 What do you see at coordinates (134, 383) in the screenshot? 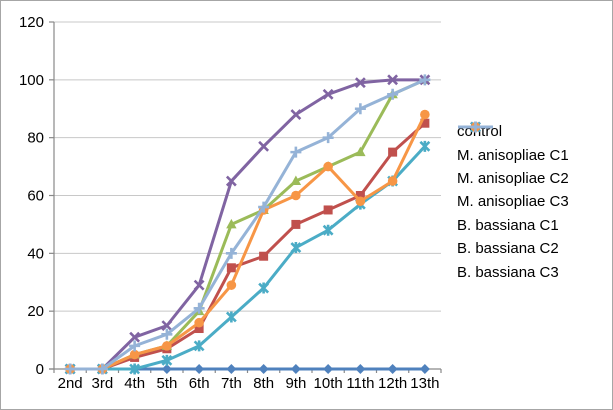
I see `x-tick-label: 4th` at bounding box center [134, 383].